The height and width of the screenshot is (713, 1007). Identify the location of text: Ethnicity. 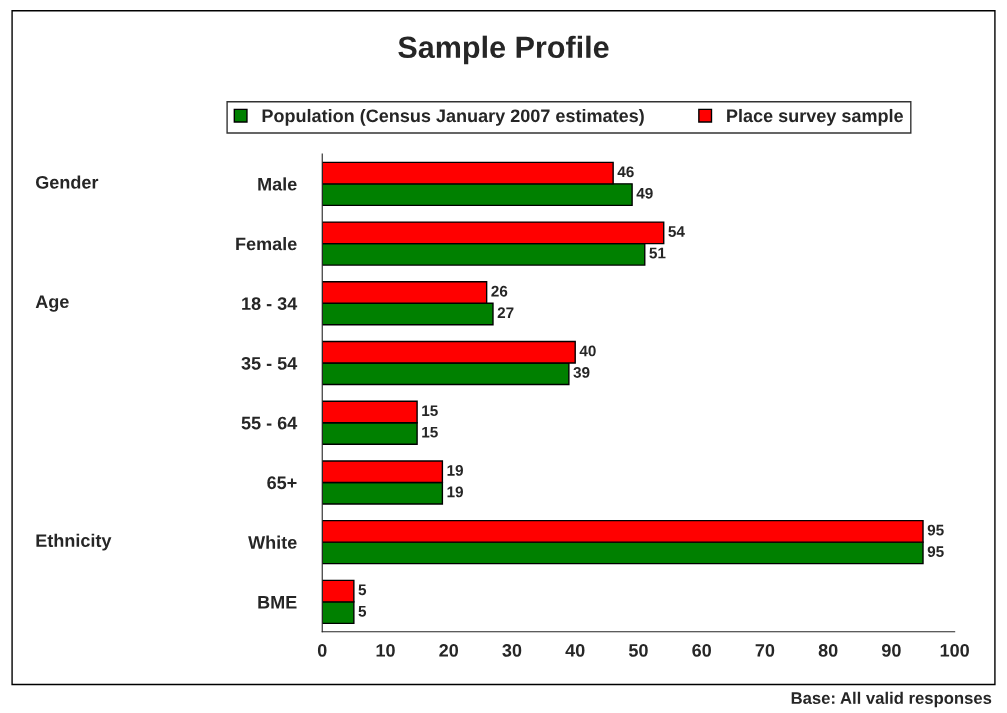
(74, 542).